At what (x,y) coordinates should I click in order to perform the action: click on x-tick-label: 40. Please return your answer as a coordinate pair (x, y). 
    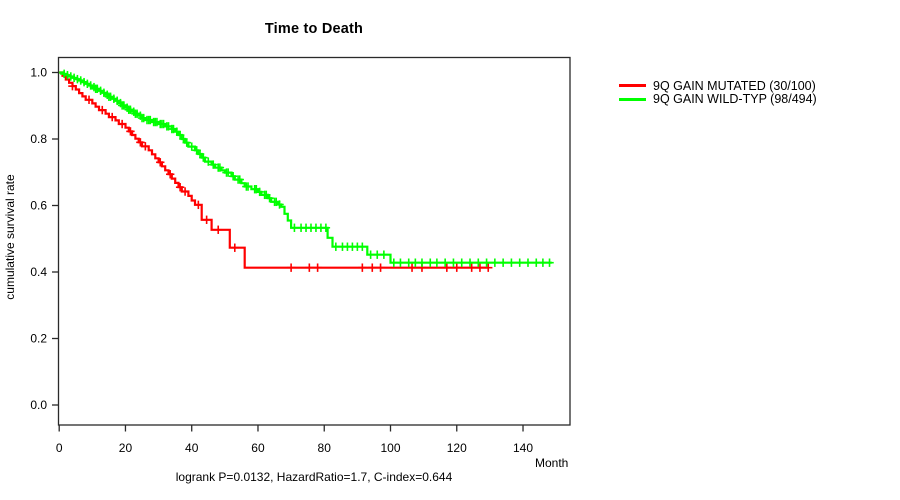
    Looking at the image, I should click on (192, 448).